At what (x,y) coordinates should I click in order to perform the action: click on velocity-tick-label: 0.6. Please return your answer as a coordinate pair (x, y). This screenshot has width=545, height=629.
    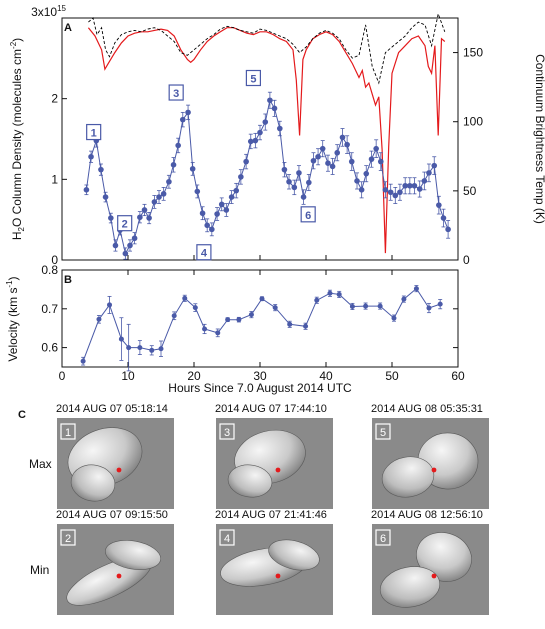
    Looking at the image, I should click on (49, 348).